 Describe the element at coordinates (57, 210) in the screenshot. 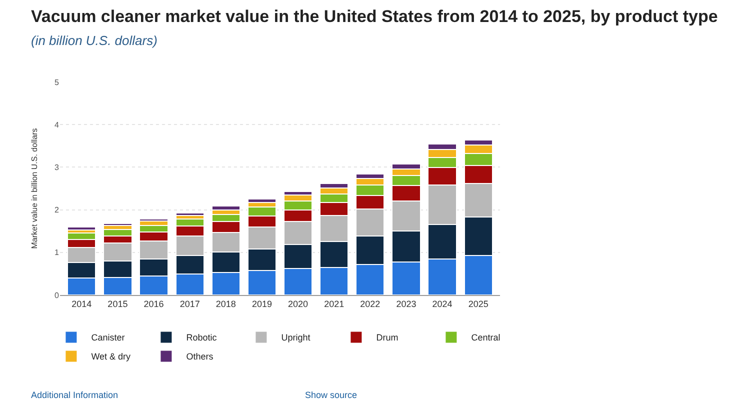

I see `y-tick-label: 2` at that location.